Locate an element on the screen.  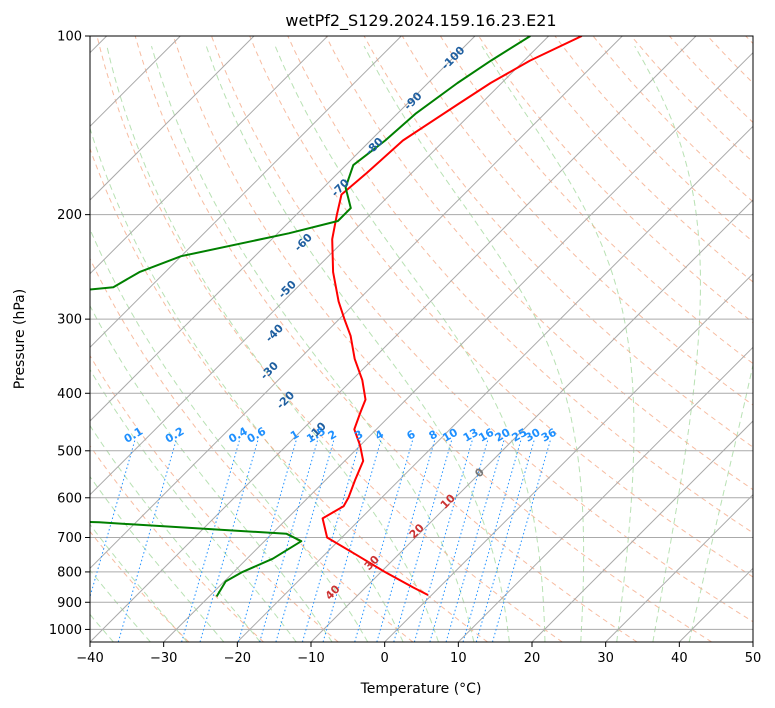
y-tick-label: 600 is located at coordinates (69, 498).